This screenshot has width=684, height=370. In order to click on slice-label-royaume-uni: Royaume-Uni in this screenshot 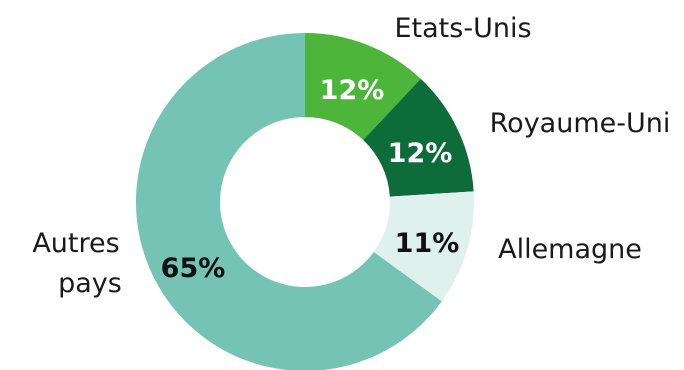, I will do `click(580, 123)`.